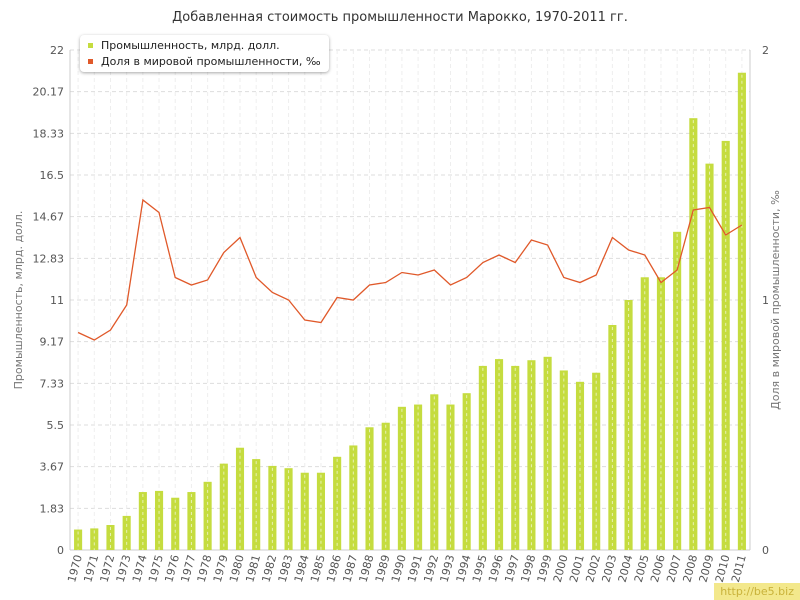  I want to click on y-tick-label: 0, so click(60, 550).